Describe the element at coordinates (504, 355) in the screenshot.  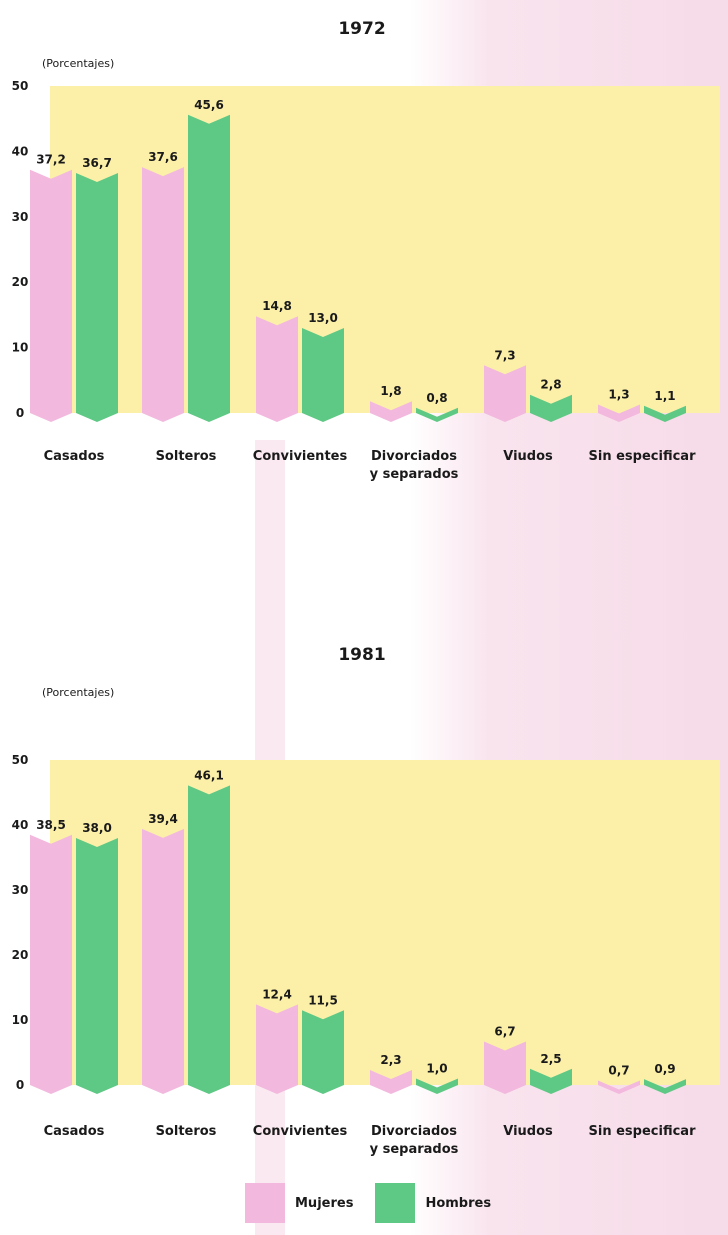
I see `data-label-mujeres-viudos: 7,3` at that location.